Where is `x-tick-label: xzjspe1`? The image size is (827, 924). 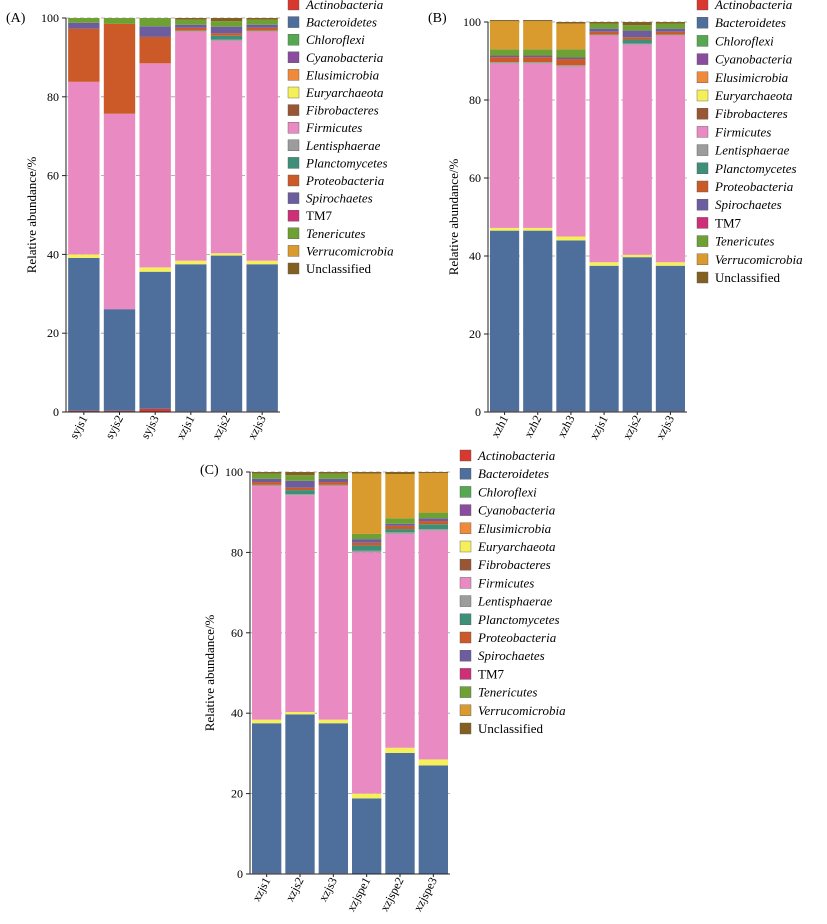 x-tick-label: xzjspe1 is located at coordinates (359, 894).